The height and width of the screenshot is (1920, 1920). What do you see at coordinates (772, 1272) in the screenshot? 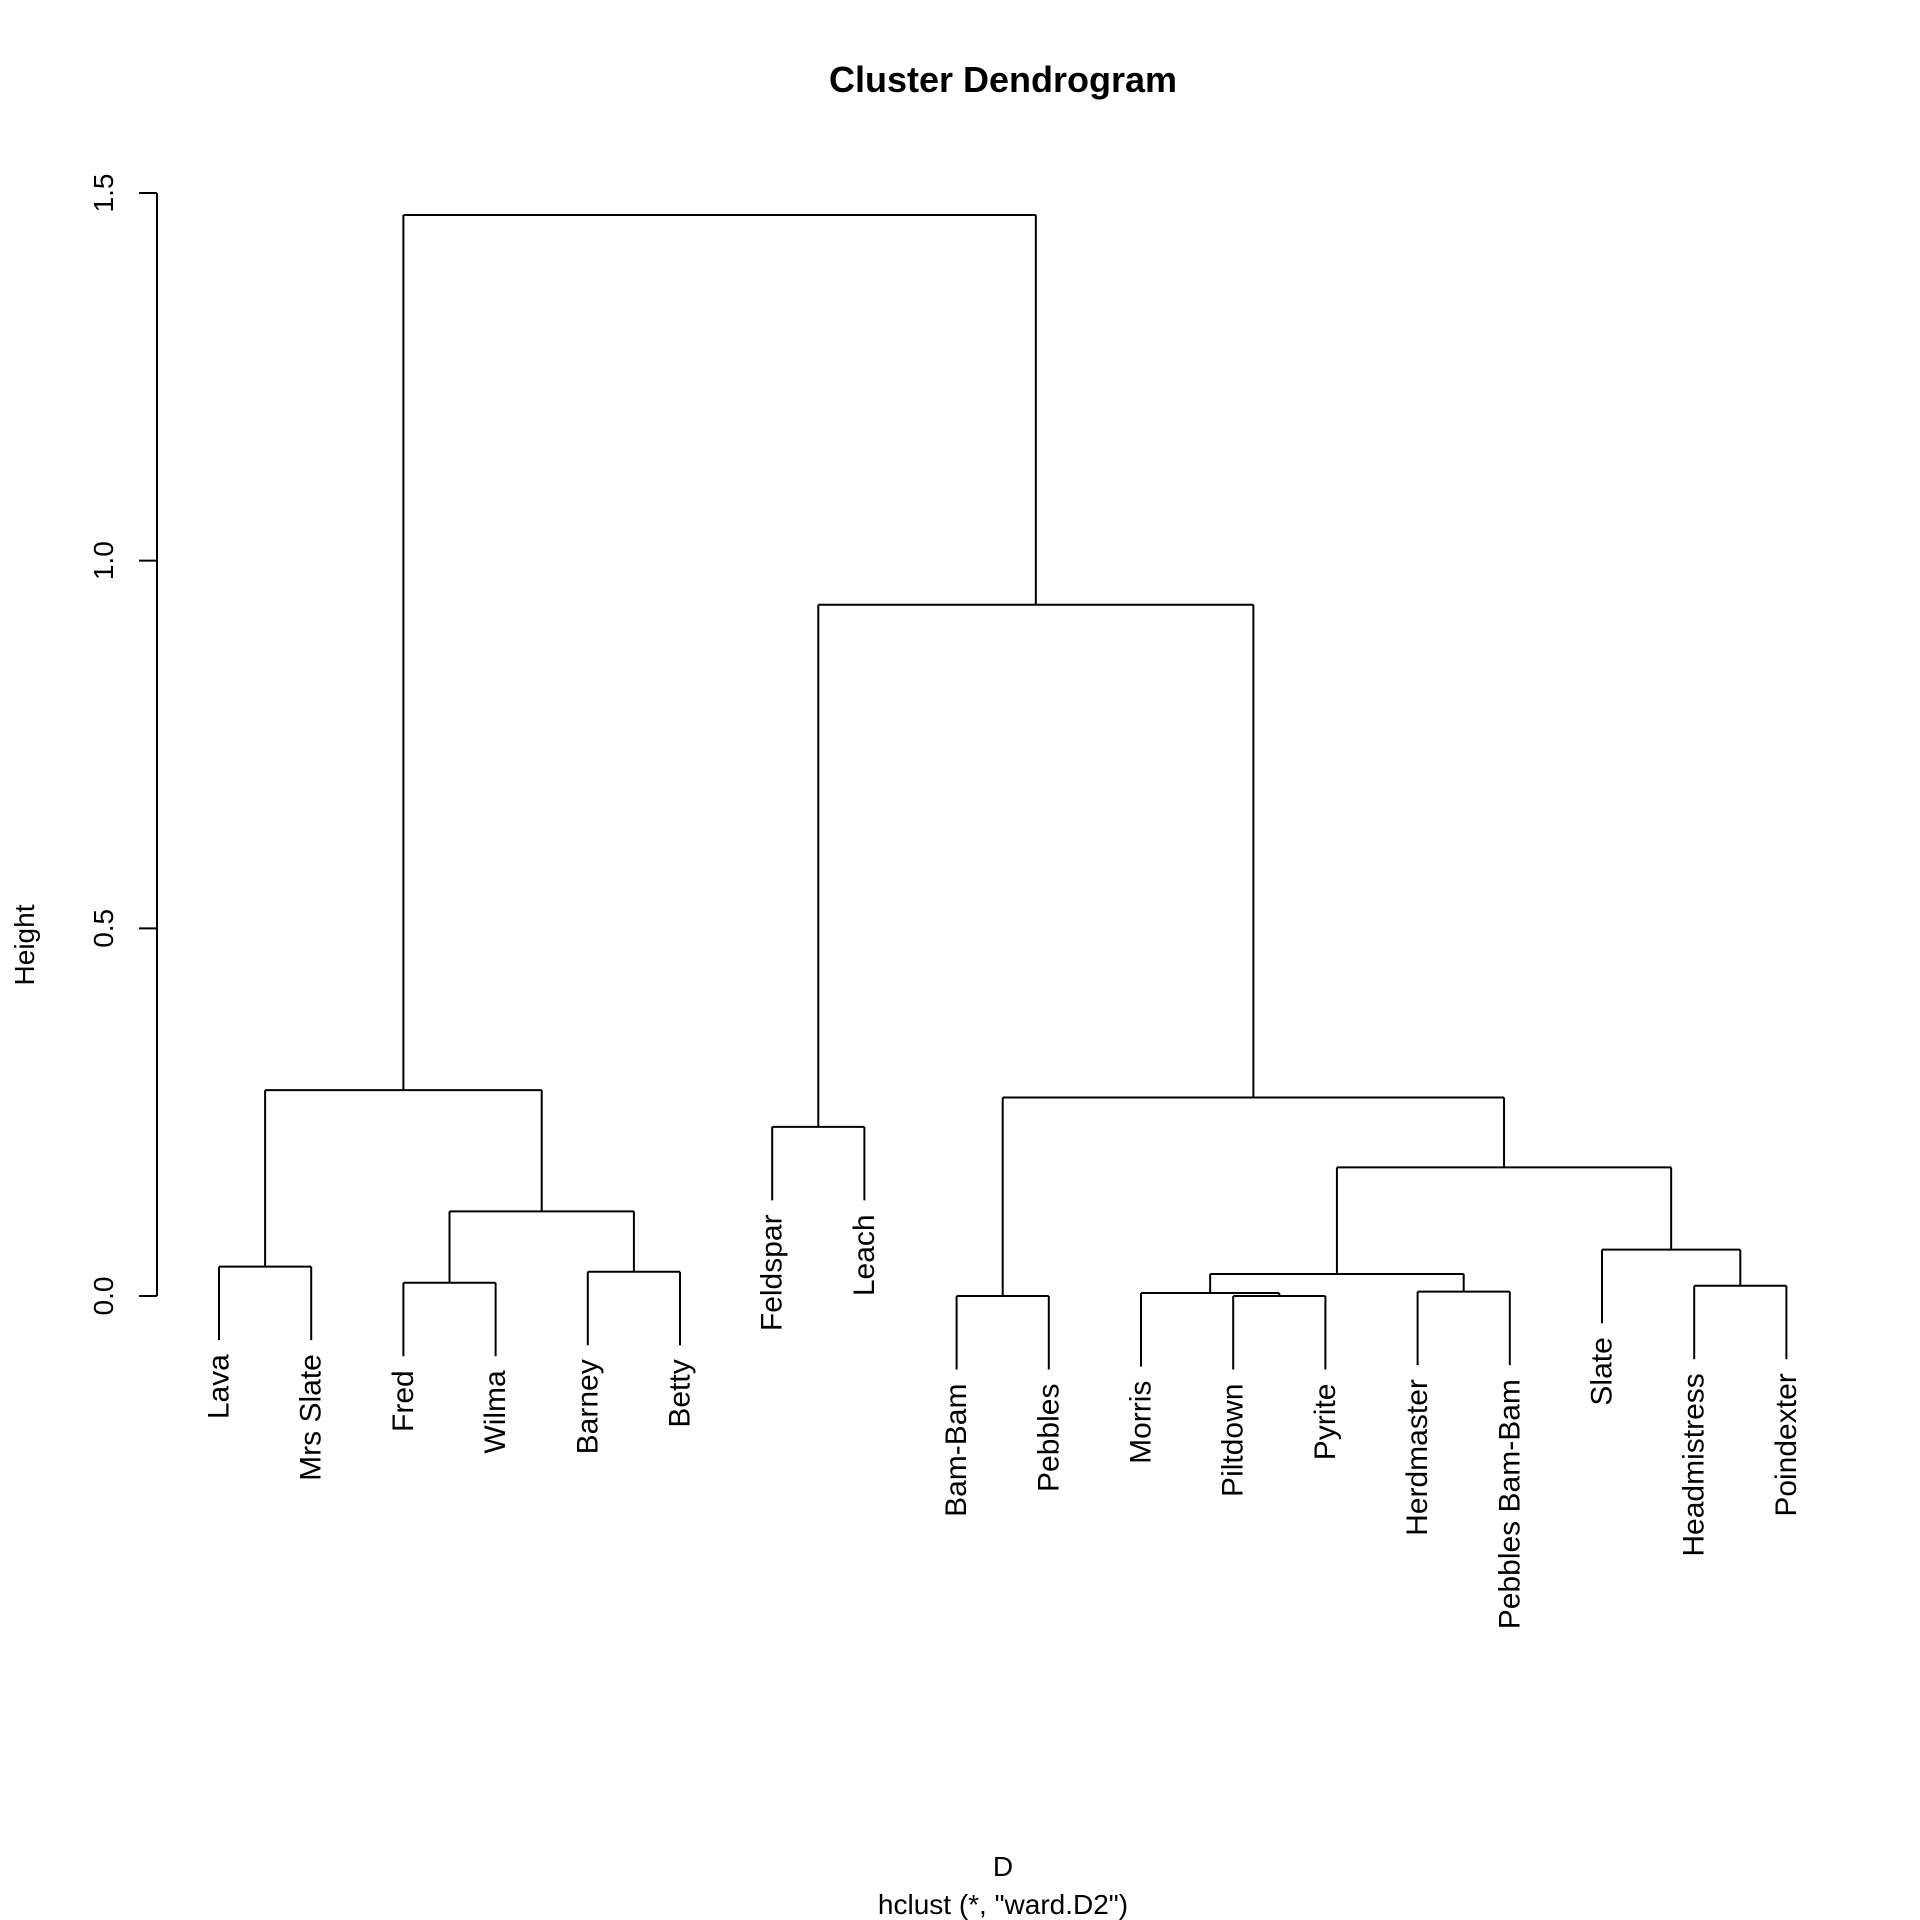
I see `leaf-label-feldspar: Feldspar` at bounding box center [772, 1272].